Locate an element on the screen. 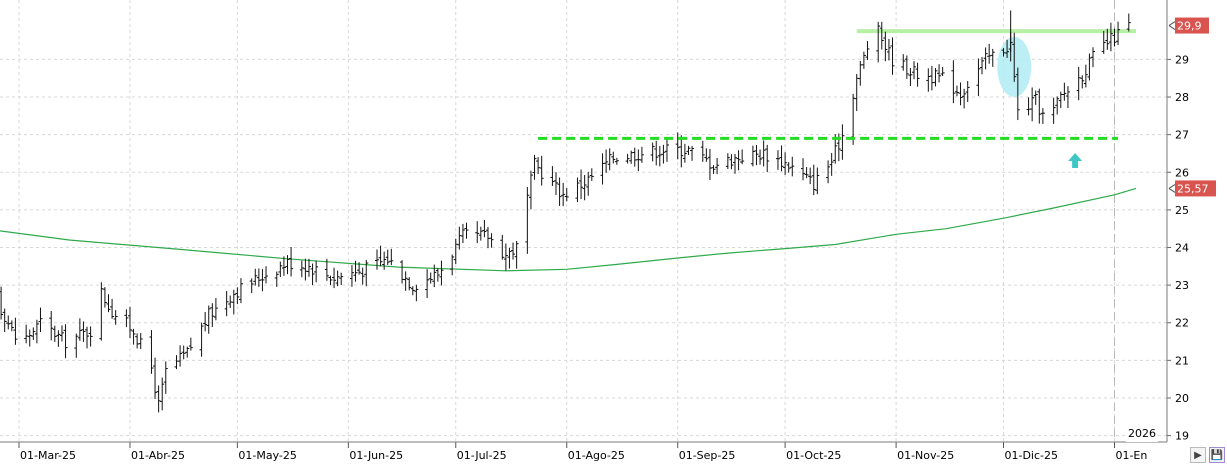 The width and height of the screenshot is (1227, 465). chart-toolbar: ▶ 💾 is located at coordinates (1207, 455).